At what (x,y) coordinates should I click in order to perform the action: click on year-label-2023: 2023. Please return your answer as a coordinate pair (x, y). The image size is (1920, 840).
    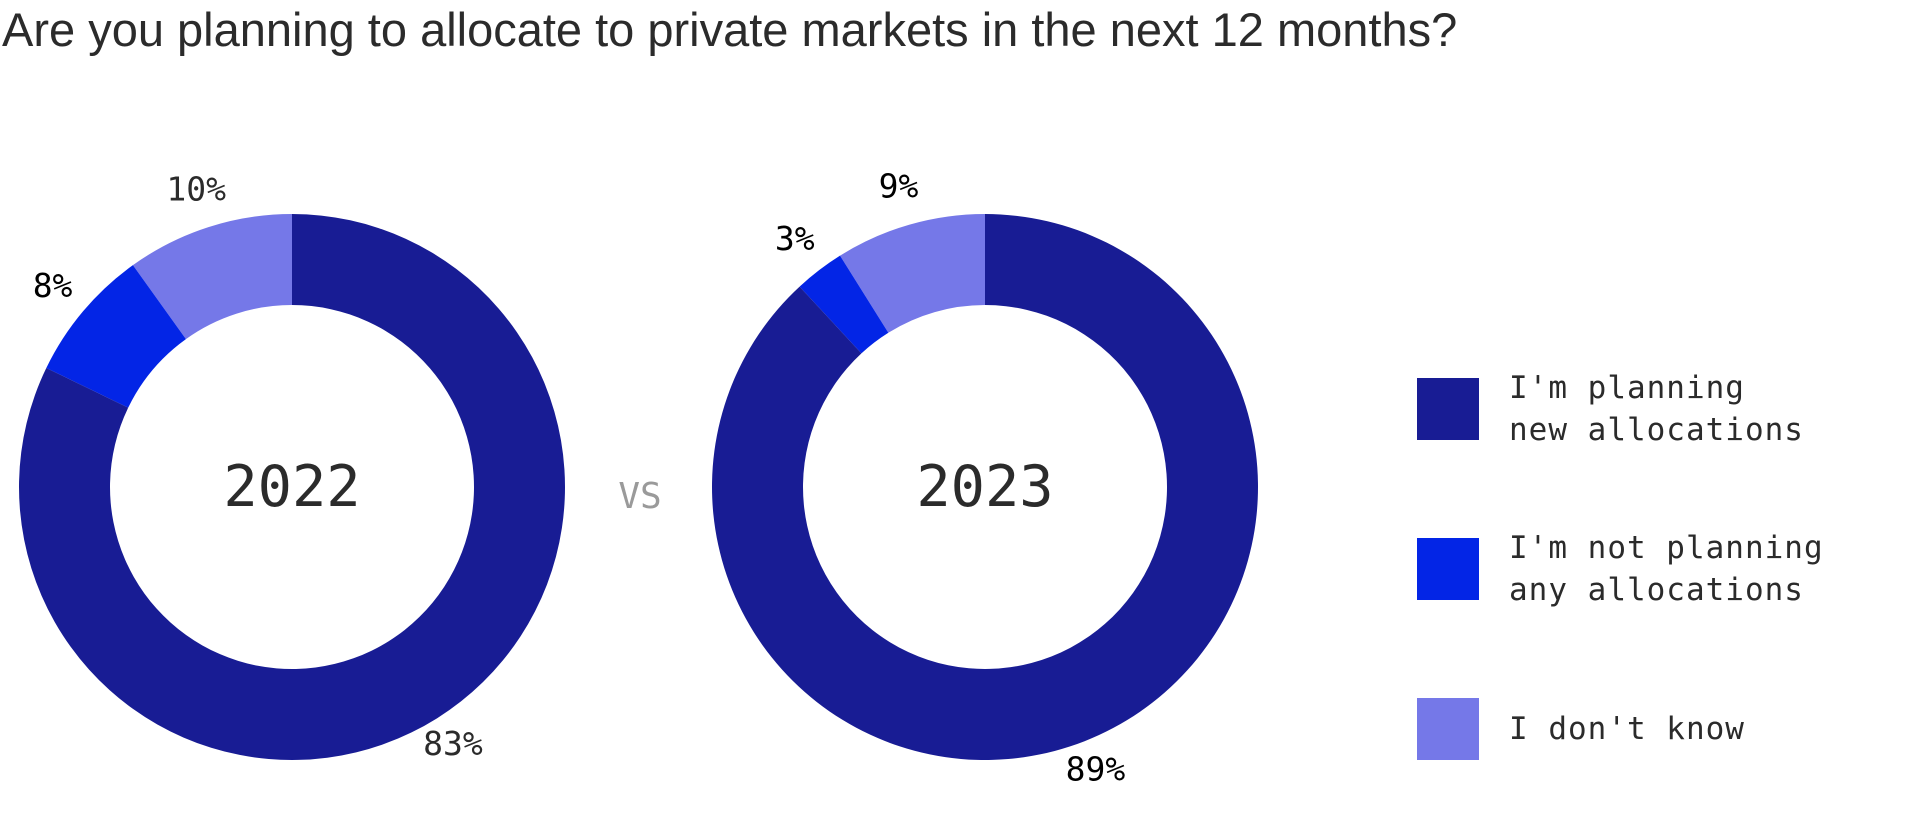
    Looking at the image, I should click on (984, 487).